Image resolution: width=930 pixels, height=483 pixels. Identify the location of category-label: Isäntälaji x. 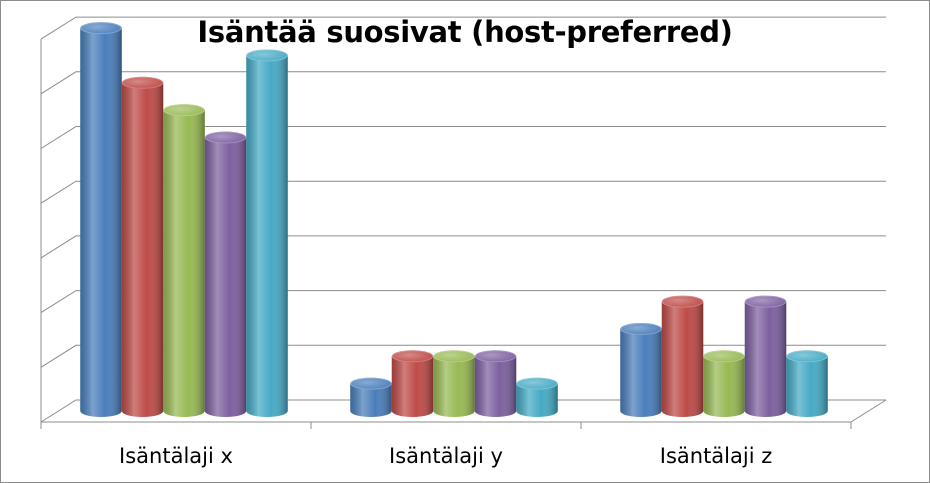
(176, 456).